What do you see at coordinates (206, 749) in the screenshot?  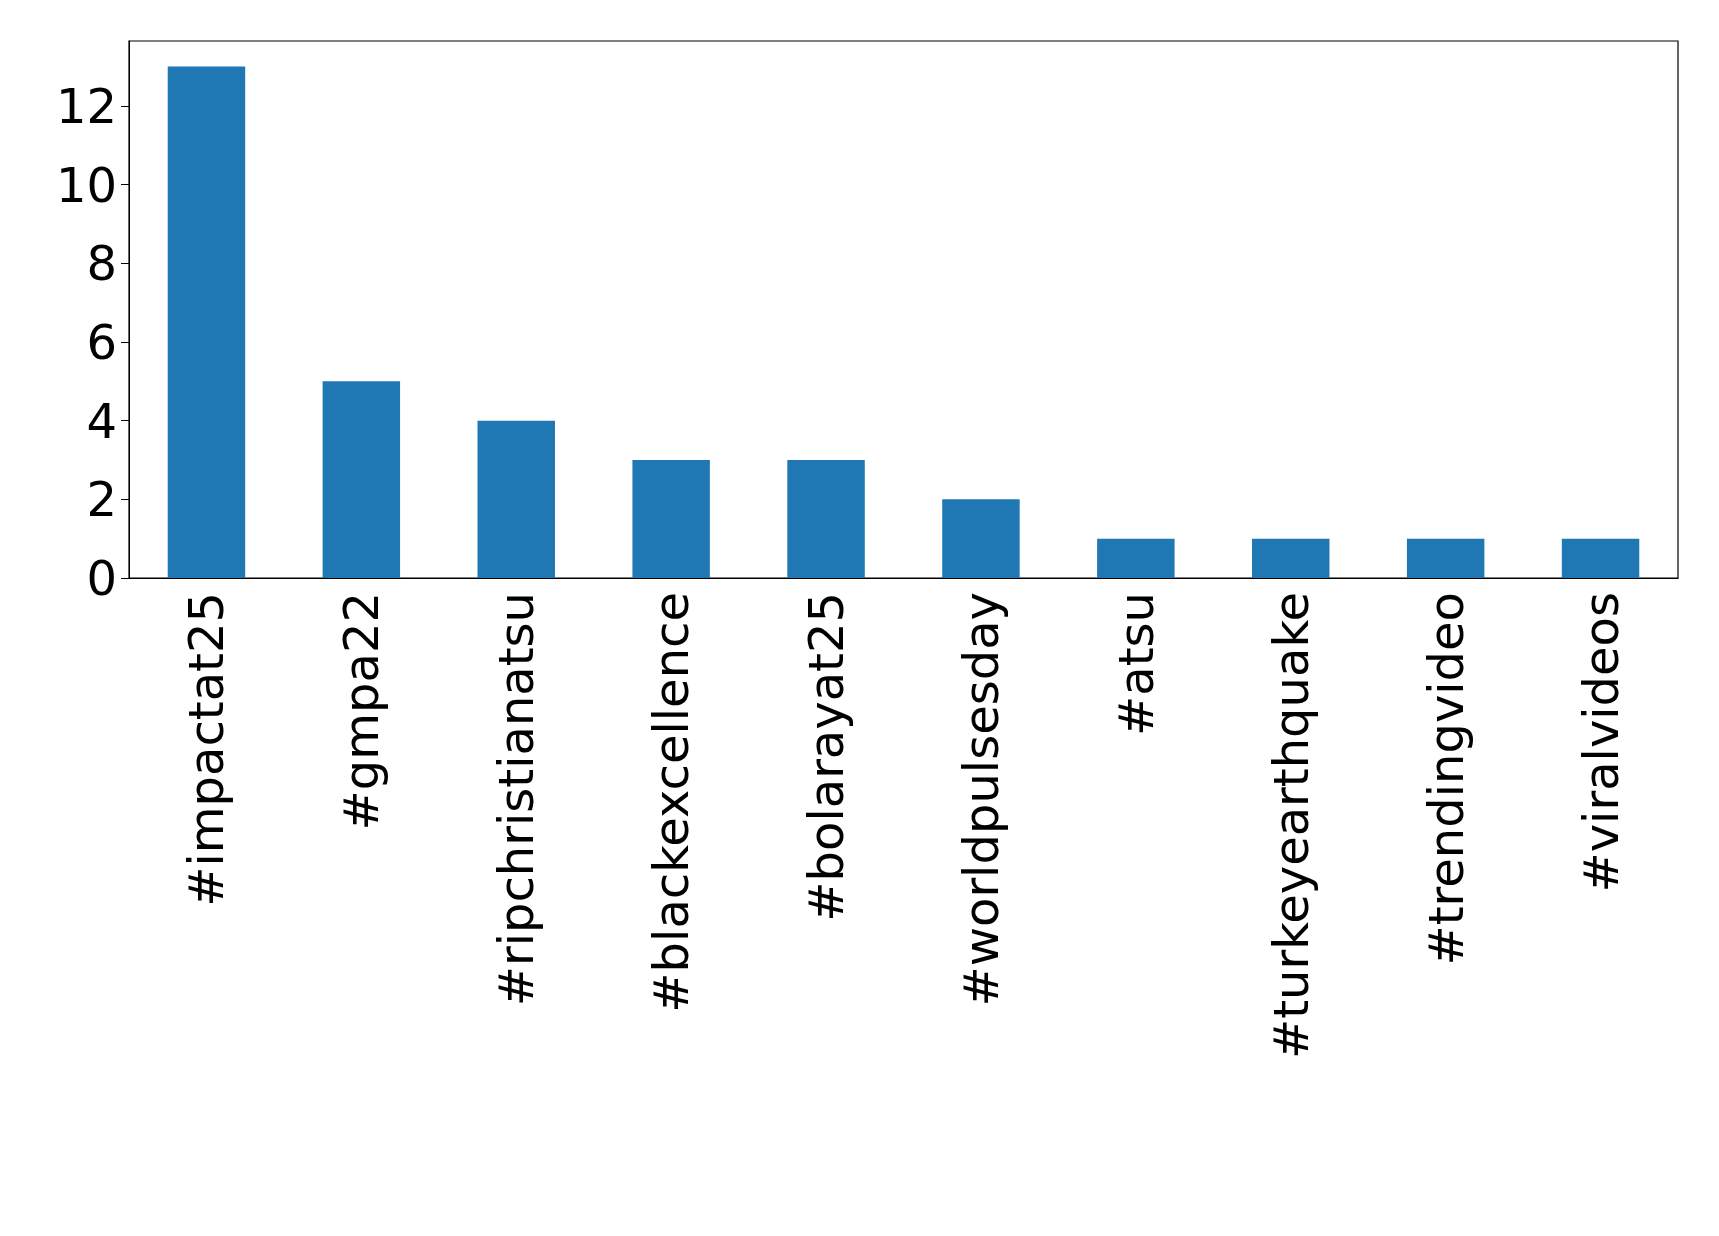 I see `x-tick-label: #impactat25` at bounding box center [206, 749].